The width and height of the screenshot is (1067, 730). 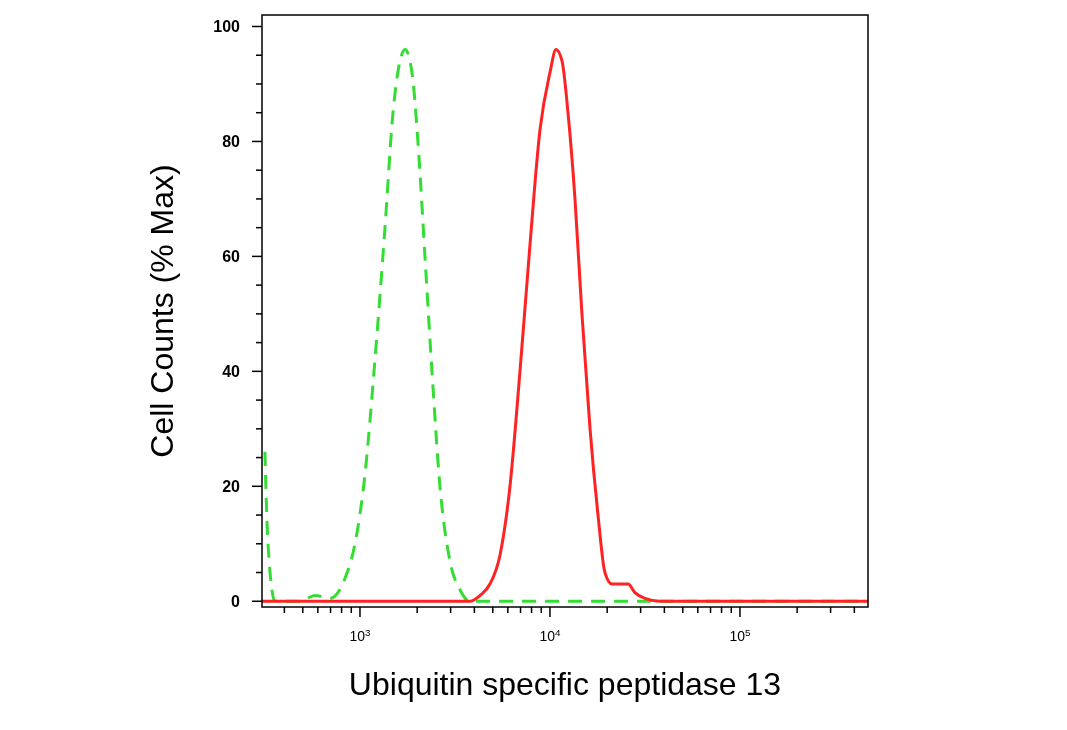 I want to click on x-axis-title: Ubiquitin specific peptidase 13, so click(x=565, y=684).